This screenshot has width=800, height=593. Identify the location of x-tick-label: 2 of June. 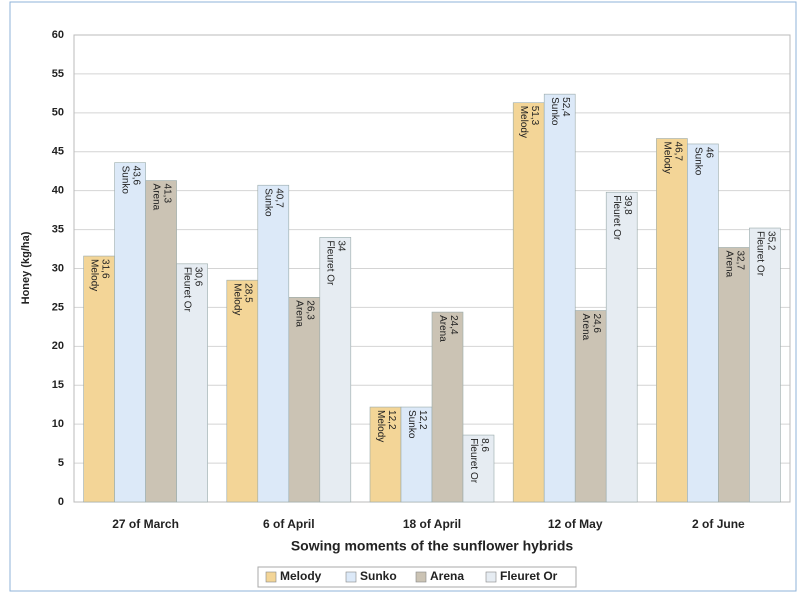
(718, 524).